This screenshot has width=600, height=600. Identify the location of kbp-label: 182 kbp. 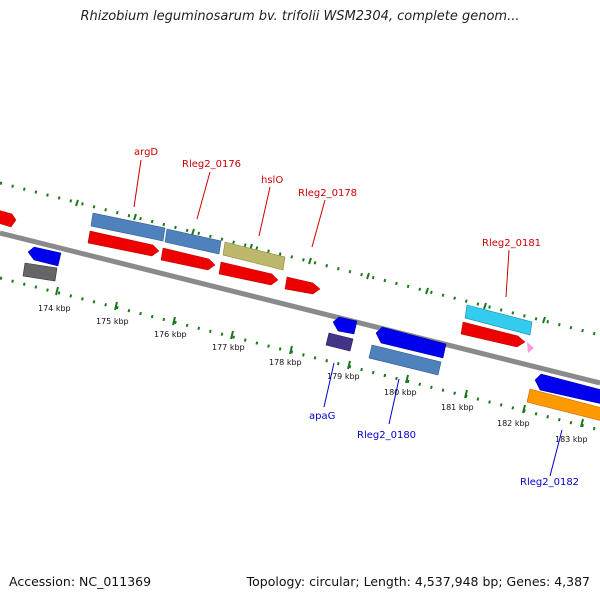
(513, 423).